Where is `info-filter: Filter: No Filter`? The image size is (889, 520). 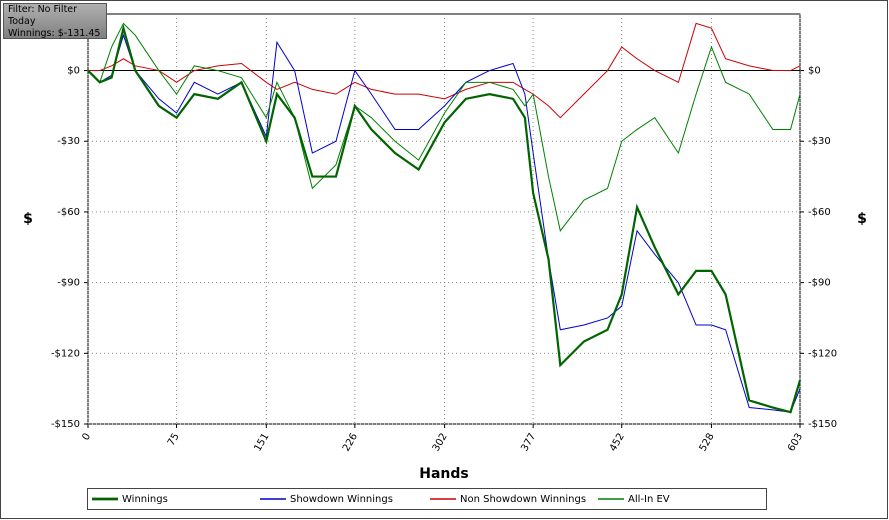 info-filter: Filter: No Filter is located at coordinates (43, 9).